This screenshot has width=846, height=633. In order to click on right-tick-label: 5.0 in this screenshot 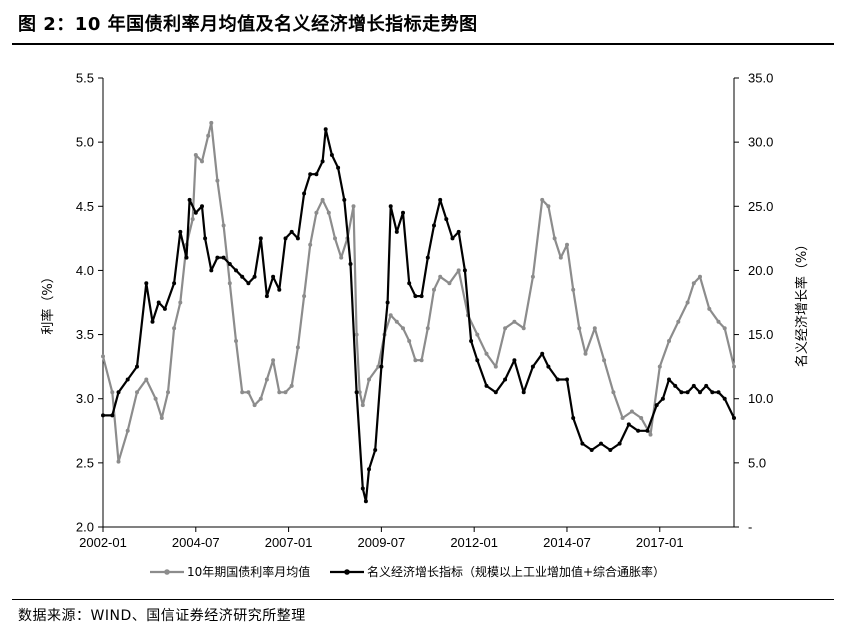, I will do `click(757, 462)`.